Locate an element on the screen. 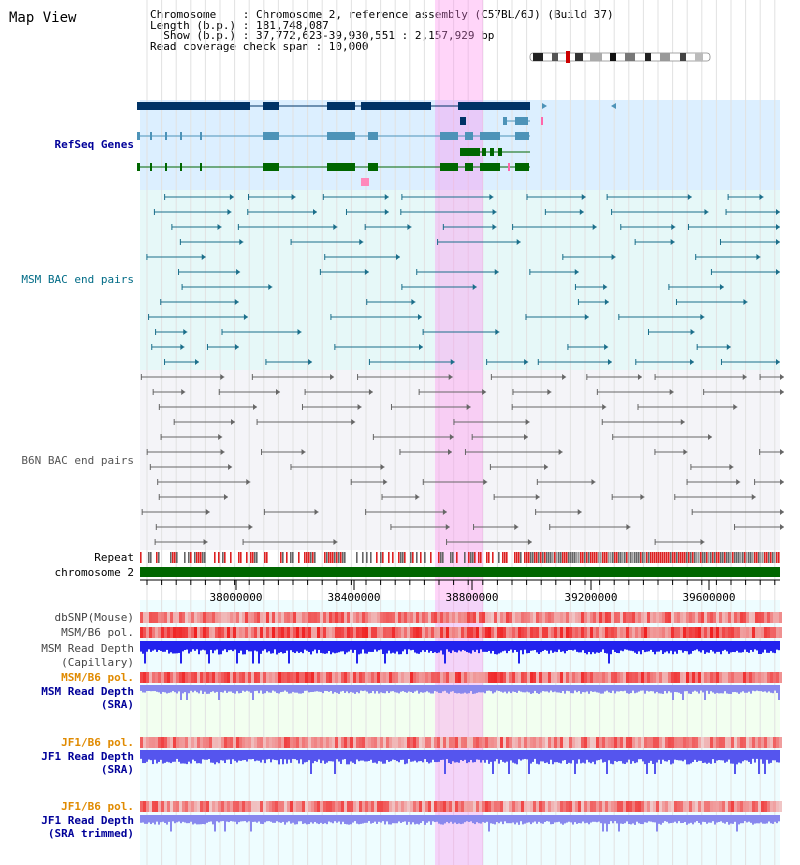 This screenshot has height=865, width=800. gene-arrow is located at coordinates (544, 106).